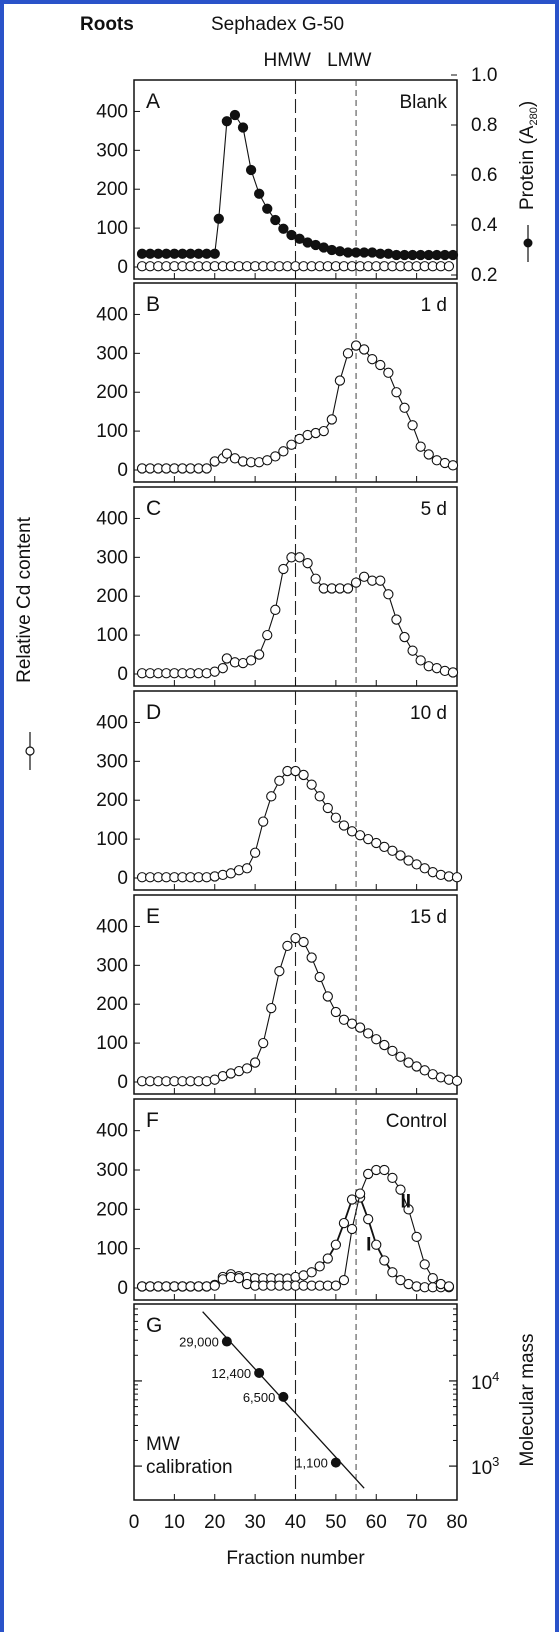 The width and height of the screenshot is (559, 1632). What do you see at coordinates (189, 1467) in the screenshot?
I see `panel-condition-2: calibration` at bounding box center [189, 1467].